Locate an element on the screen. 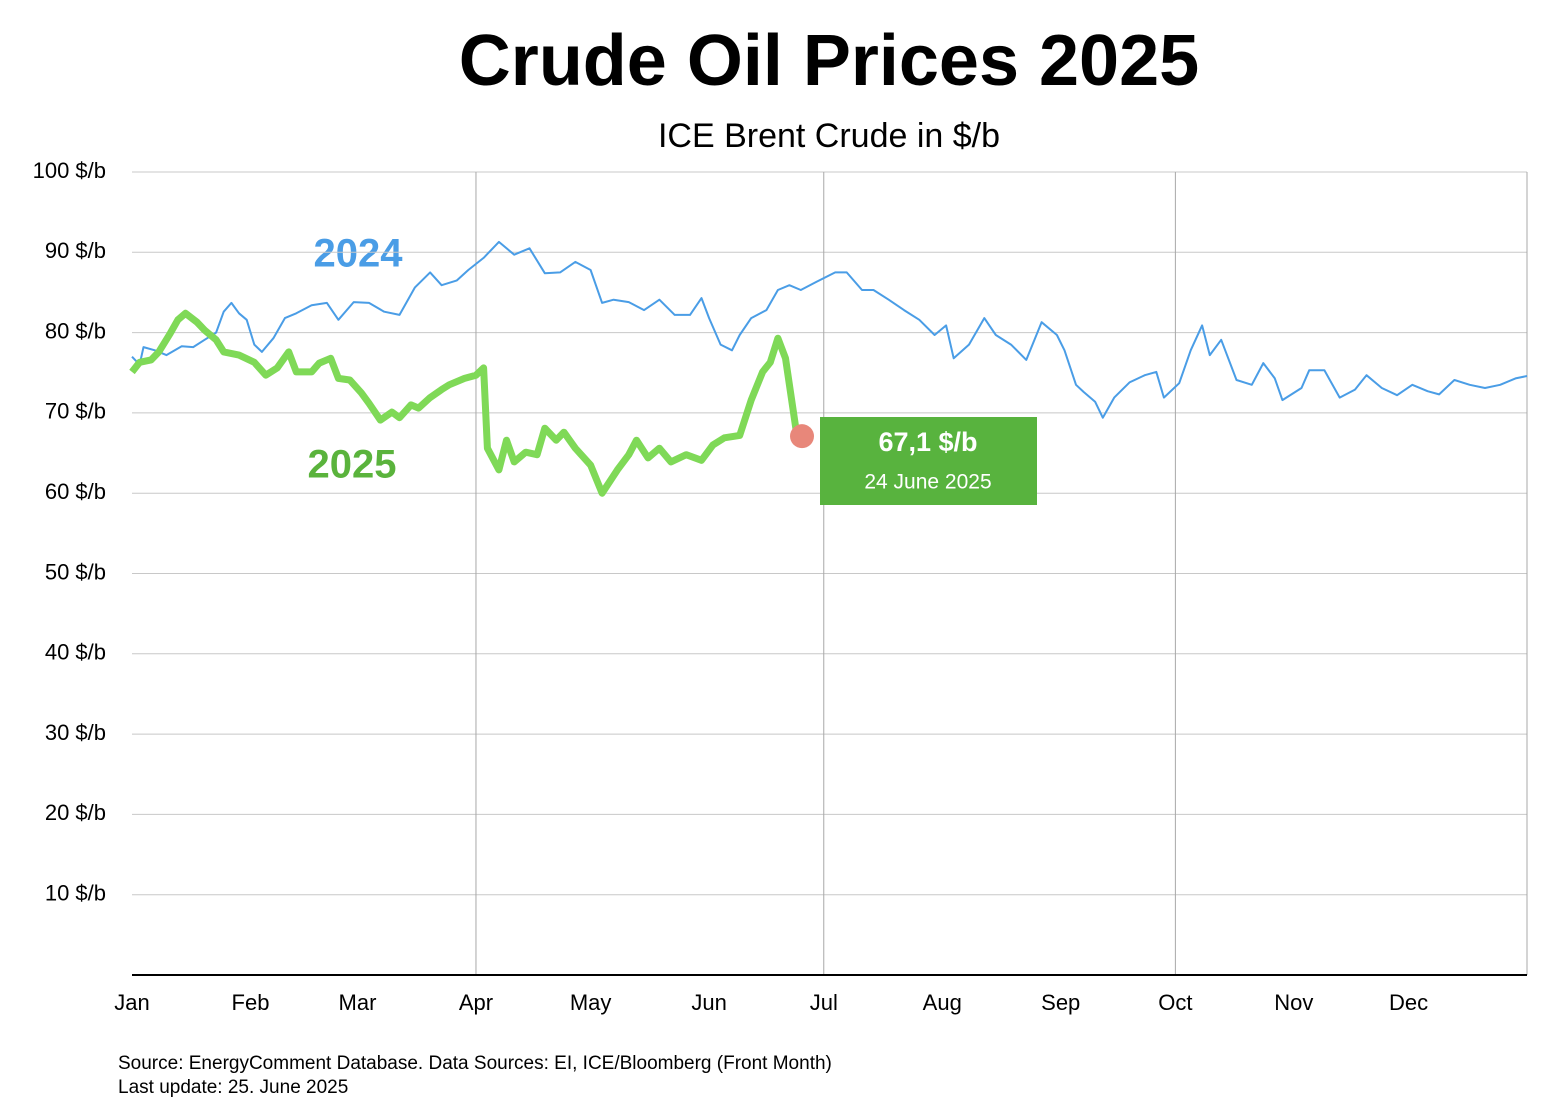  x-tick-label: Mar is located at coordinates (358, 1002).